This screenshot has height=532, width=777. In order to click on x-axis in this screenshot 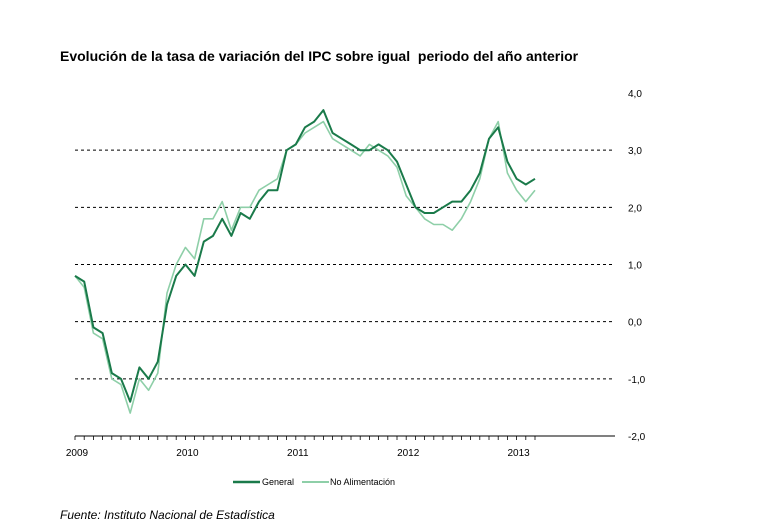, I will do `click(344, 437)`.